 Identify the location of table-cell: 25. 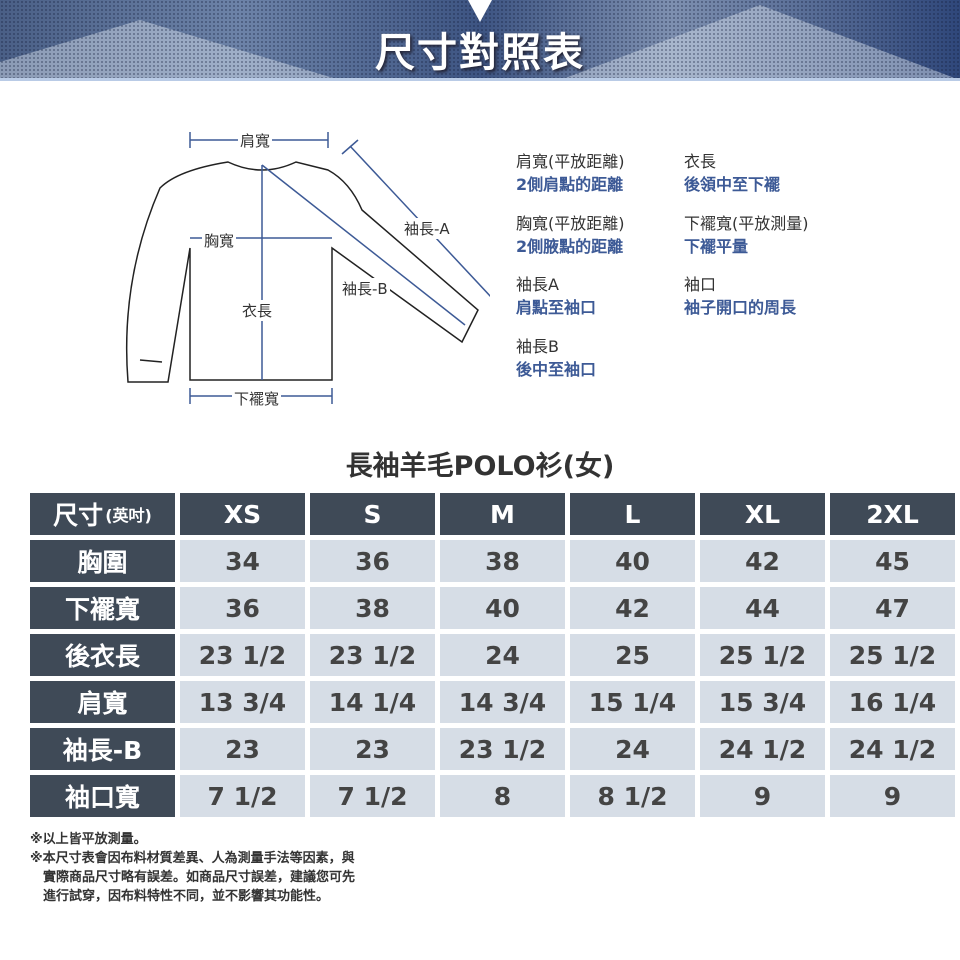
(632, 655).